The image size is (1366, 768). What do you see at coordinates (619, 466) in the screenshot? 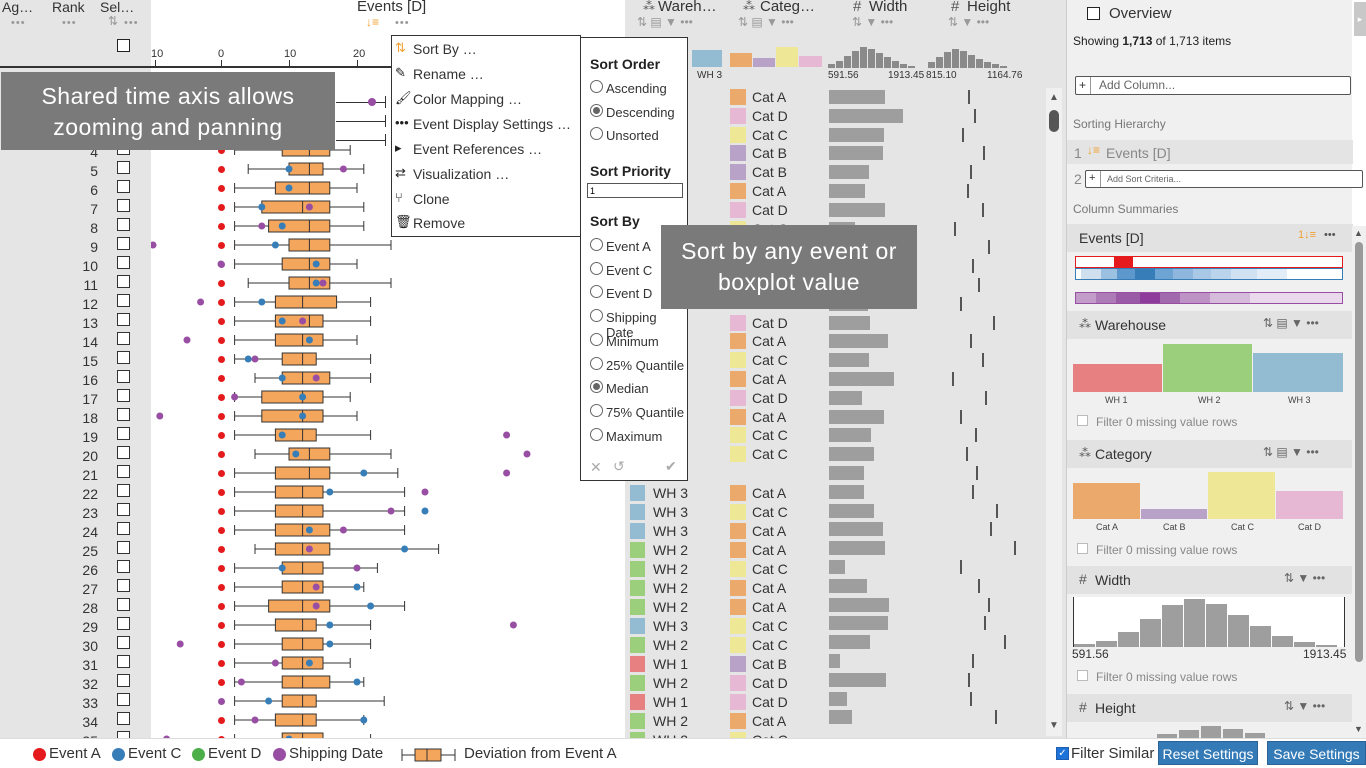
I see `reset-icon: ↺` at bounding box center [619, 466].